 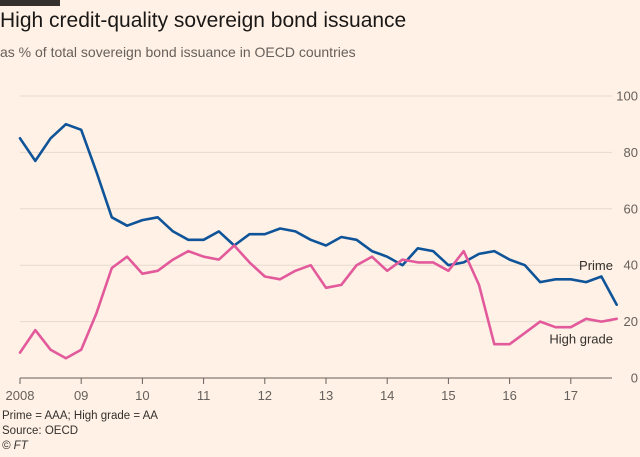 I want to click on y-tick-label: 0, so click(x=634, y=378).